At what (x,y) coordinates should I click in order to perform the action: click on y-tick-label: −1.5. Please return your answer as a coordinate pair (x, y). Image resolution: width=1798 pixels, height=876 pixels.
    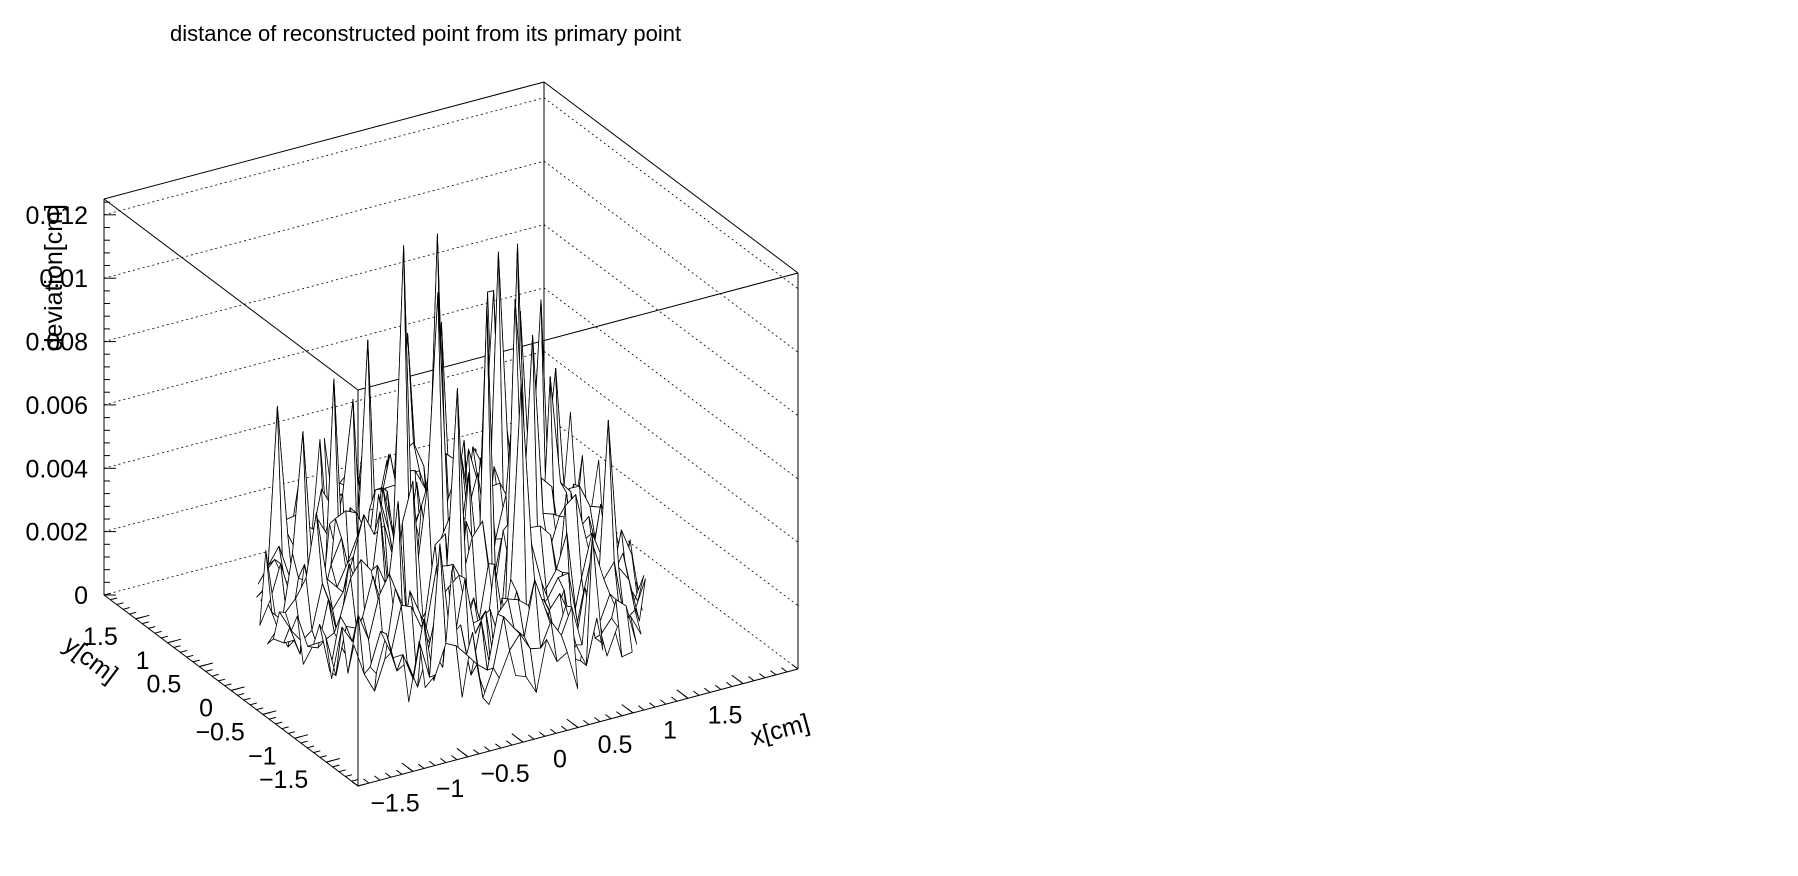
    Looking at the image, I should click on (283, 780).